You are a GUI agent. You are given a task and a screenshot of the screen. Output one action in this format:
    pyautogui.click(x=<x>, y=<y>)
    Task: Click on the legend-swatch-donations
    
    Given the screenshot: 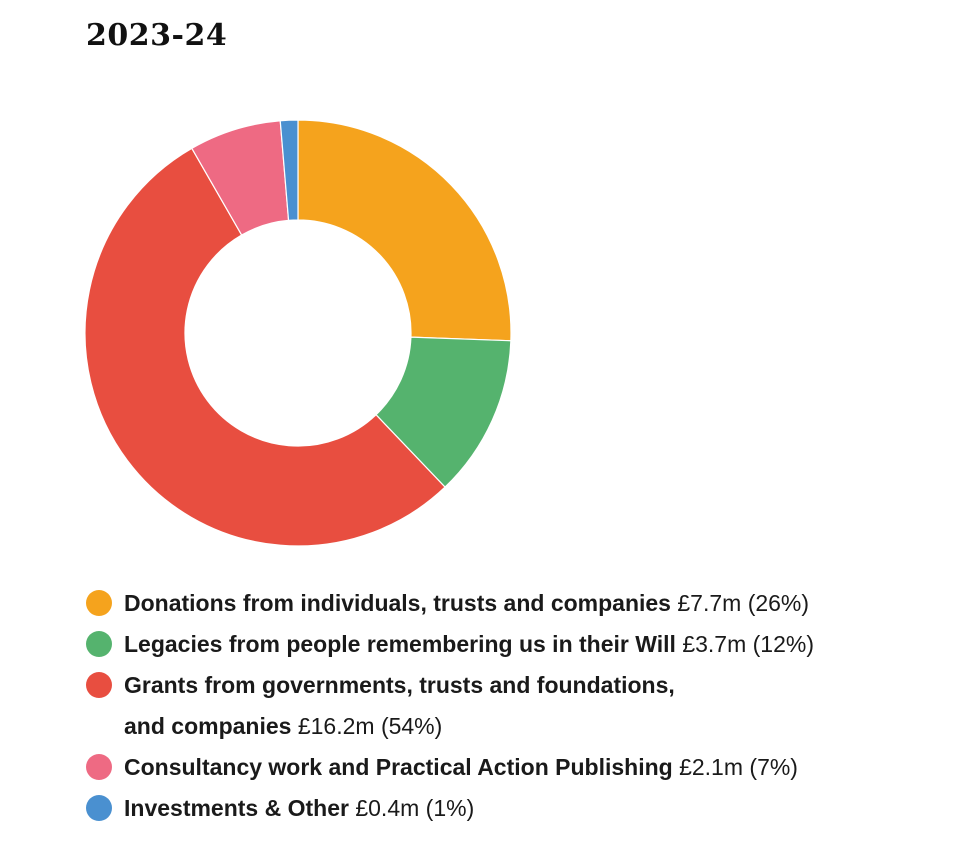 What is the action you would take?
    pyautogui.click(x=99, y=603)
    